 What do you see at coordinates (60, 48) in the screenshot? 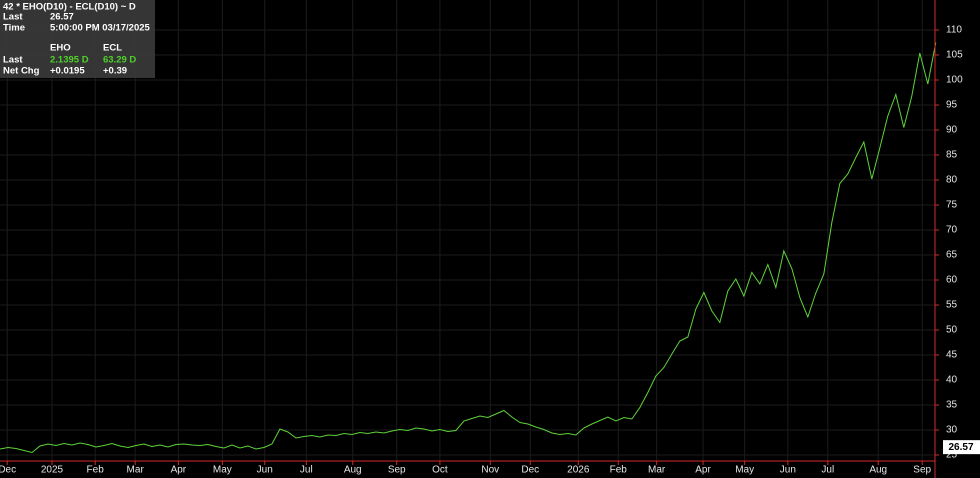
I see `info-column: EHO` at bounding box center [60, 48].